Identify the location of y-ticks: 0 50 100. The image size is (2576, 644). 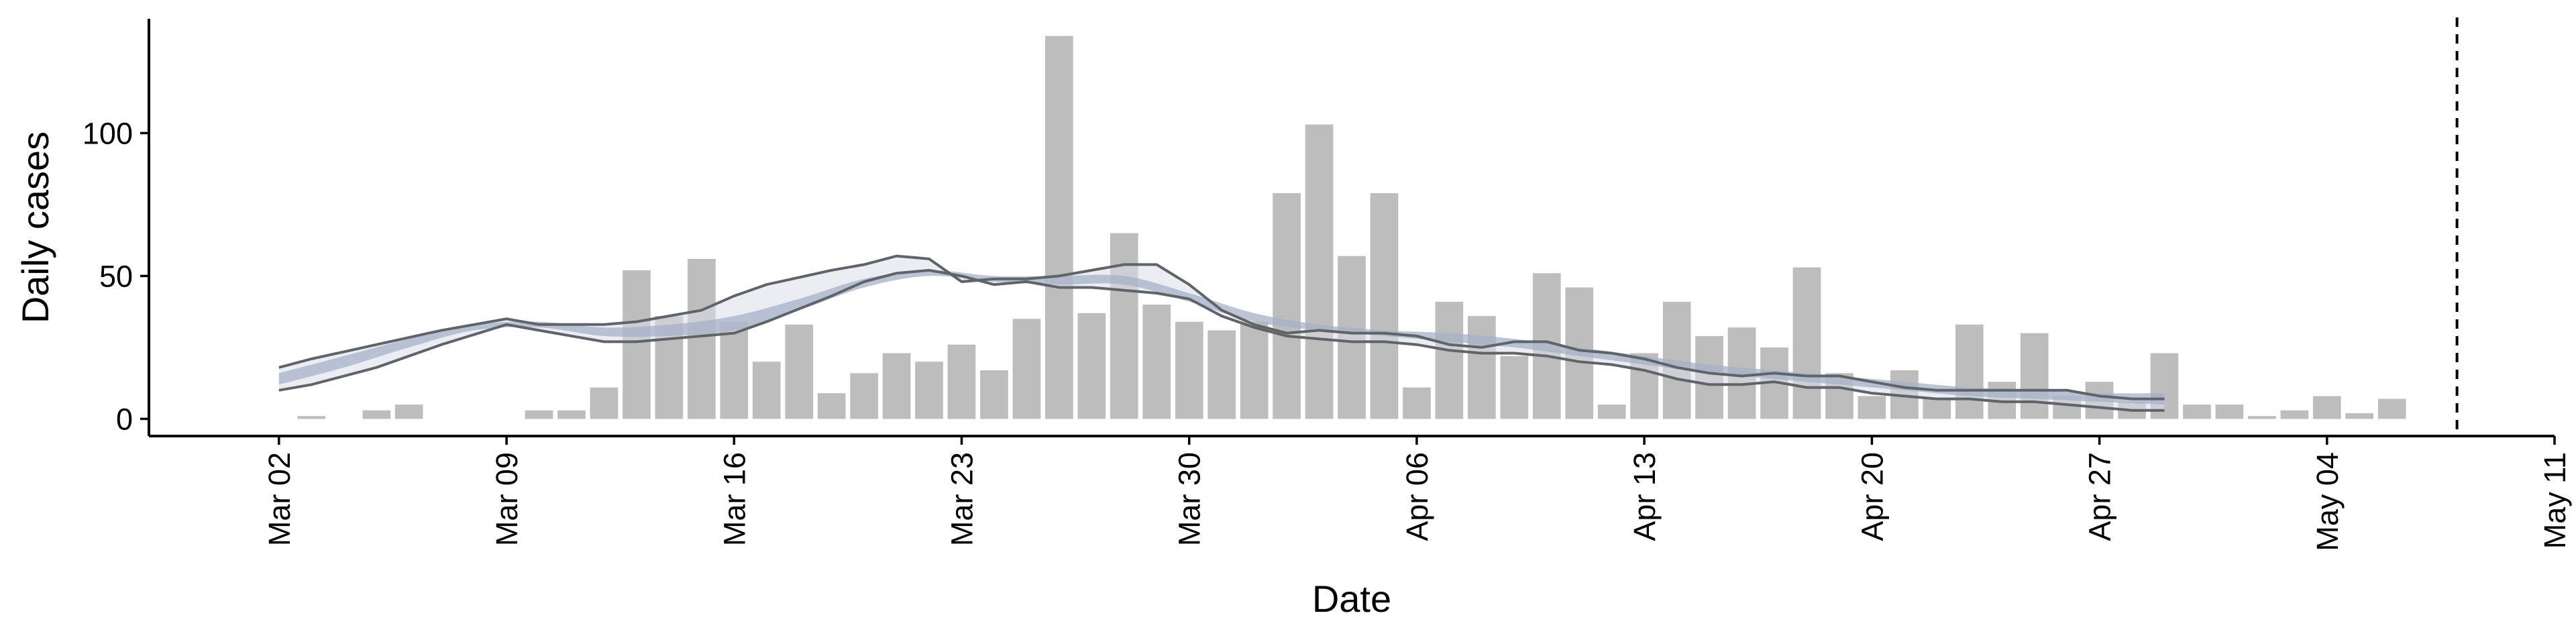
(116, 276).